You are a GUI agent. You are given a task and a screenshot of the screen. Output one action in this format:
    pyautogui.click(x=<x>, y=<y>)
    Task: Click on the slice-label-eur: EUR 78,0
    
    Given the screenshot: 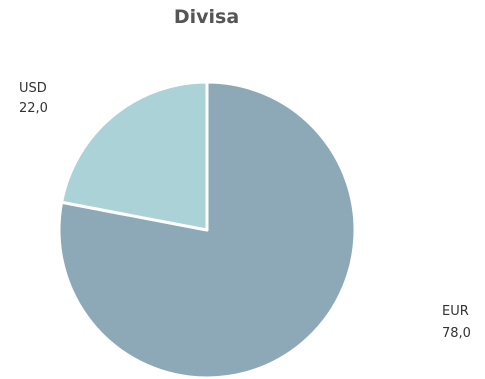 What is the action you would take?
    pyautogui.click(x=456, y=322)
    